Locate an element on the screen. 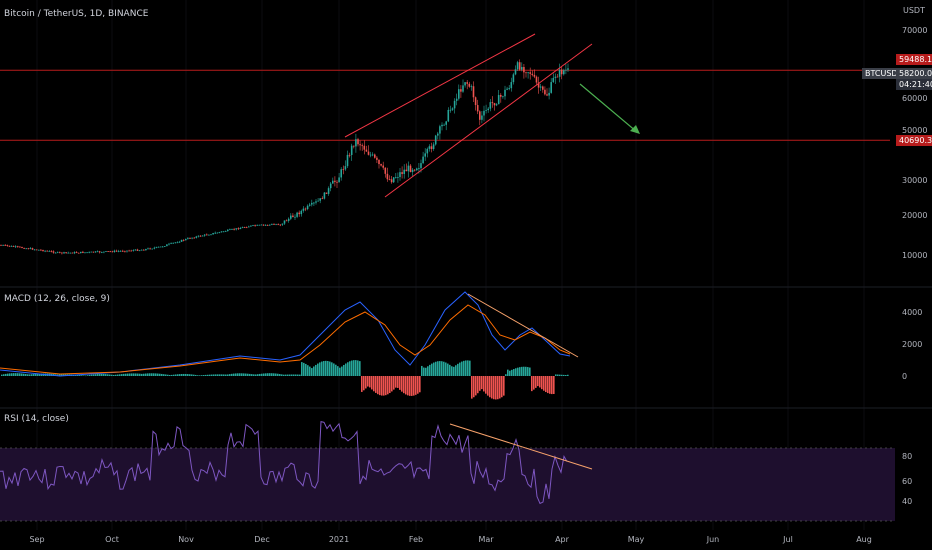  y-tick: 30000 is located at coordinates (915, 180).